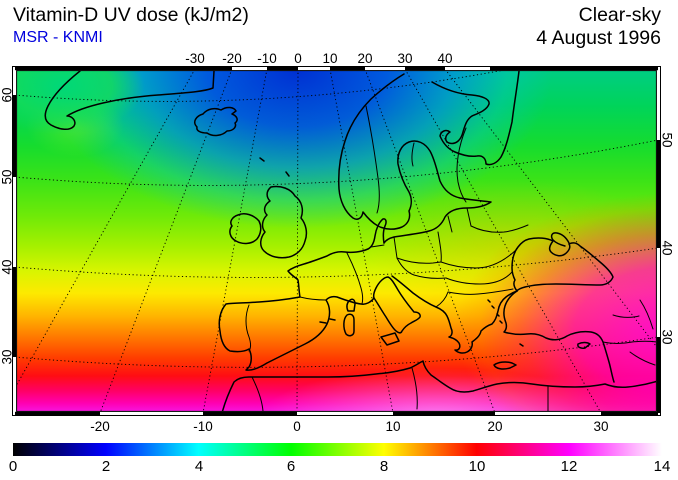 The width and height of the screenshot is (678, 480). Describe the element at coordinates (199, 466) in the screenshot. I see `colorbar-tick-label: 4` at that location.